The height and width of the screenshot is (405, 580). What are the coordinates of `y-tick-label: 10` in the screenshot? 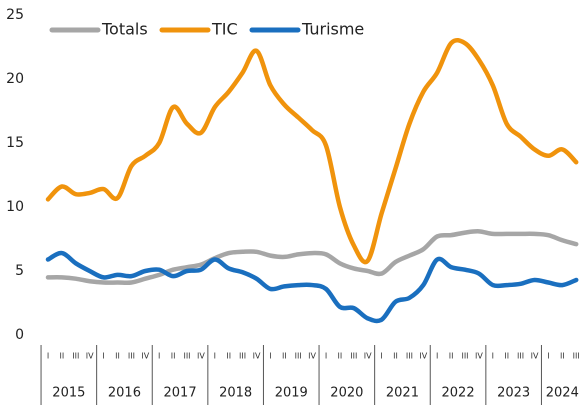 It's located at (15, 207).